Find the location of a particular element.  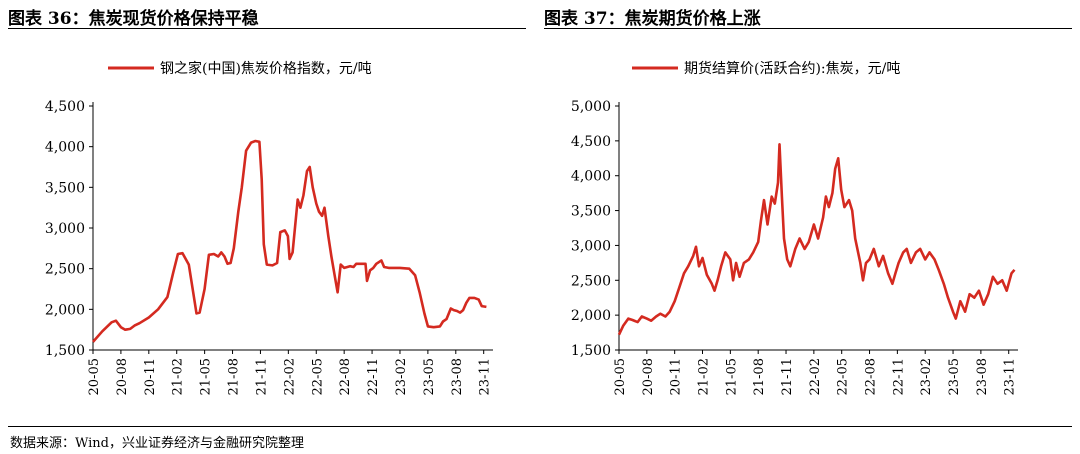

right-x-tick-label: 20-05 is located at coordinates (620, 376).